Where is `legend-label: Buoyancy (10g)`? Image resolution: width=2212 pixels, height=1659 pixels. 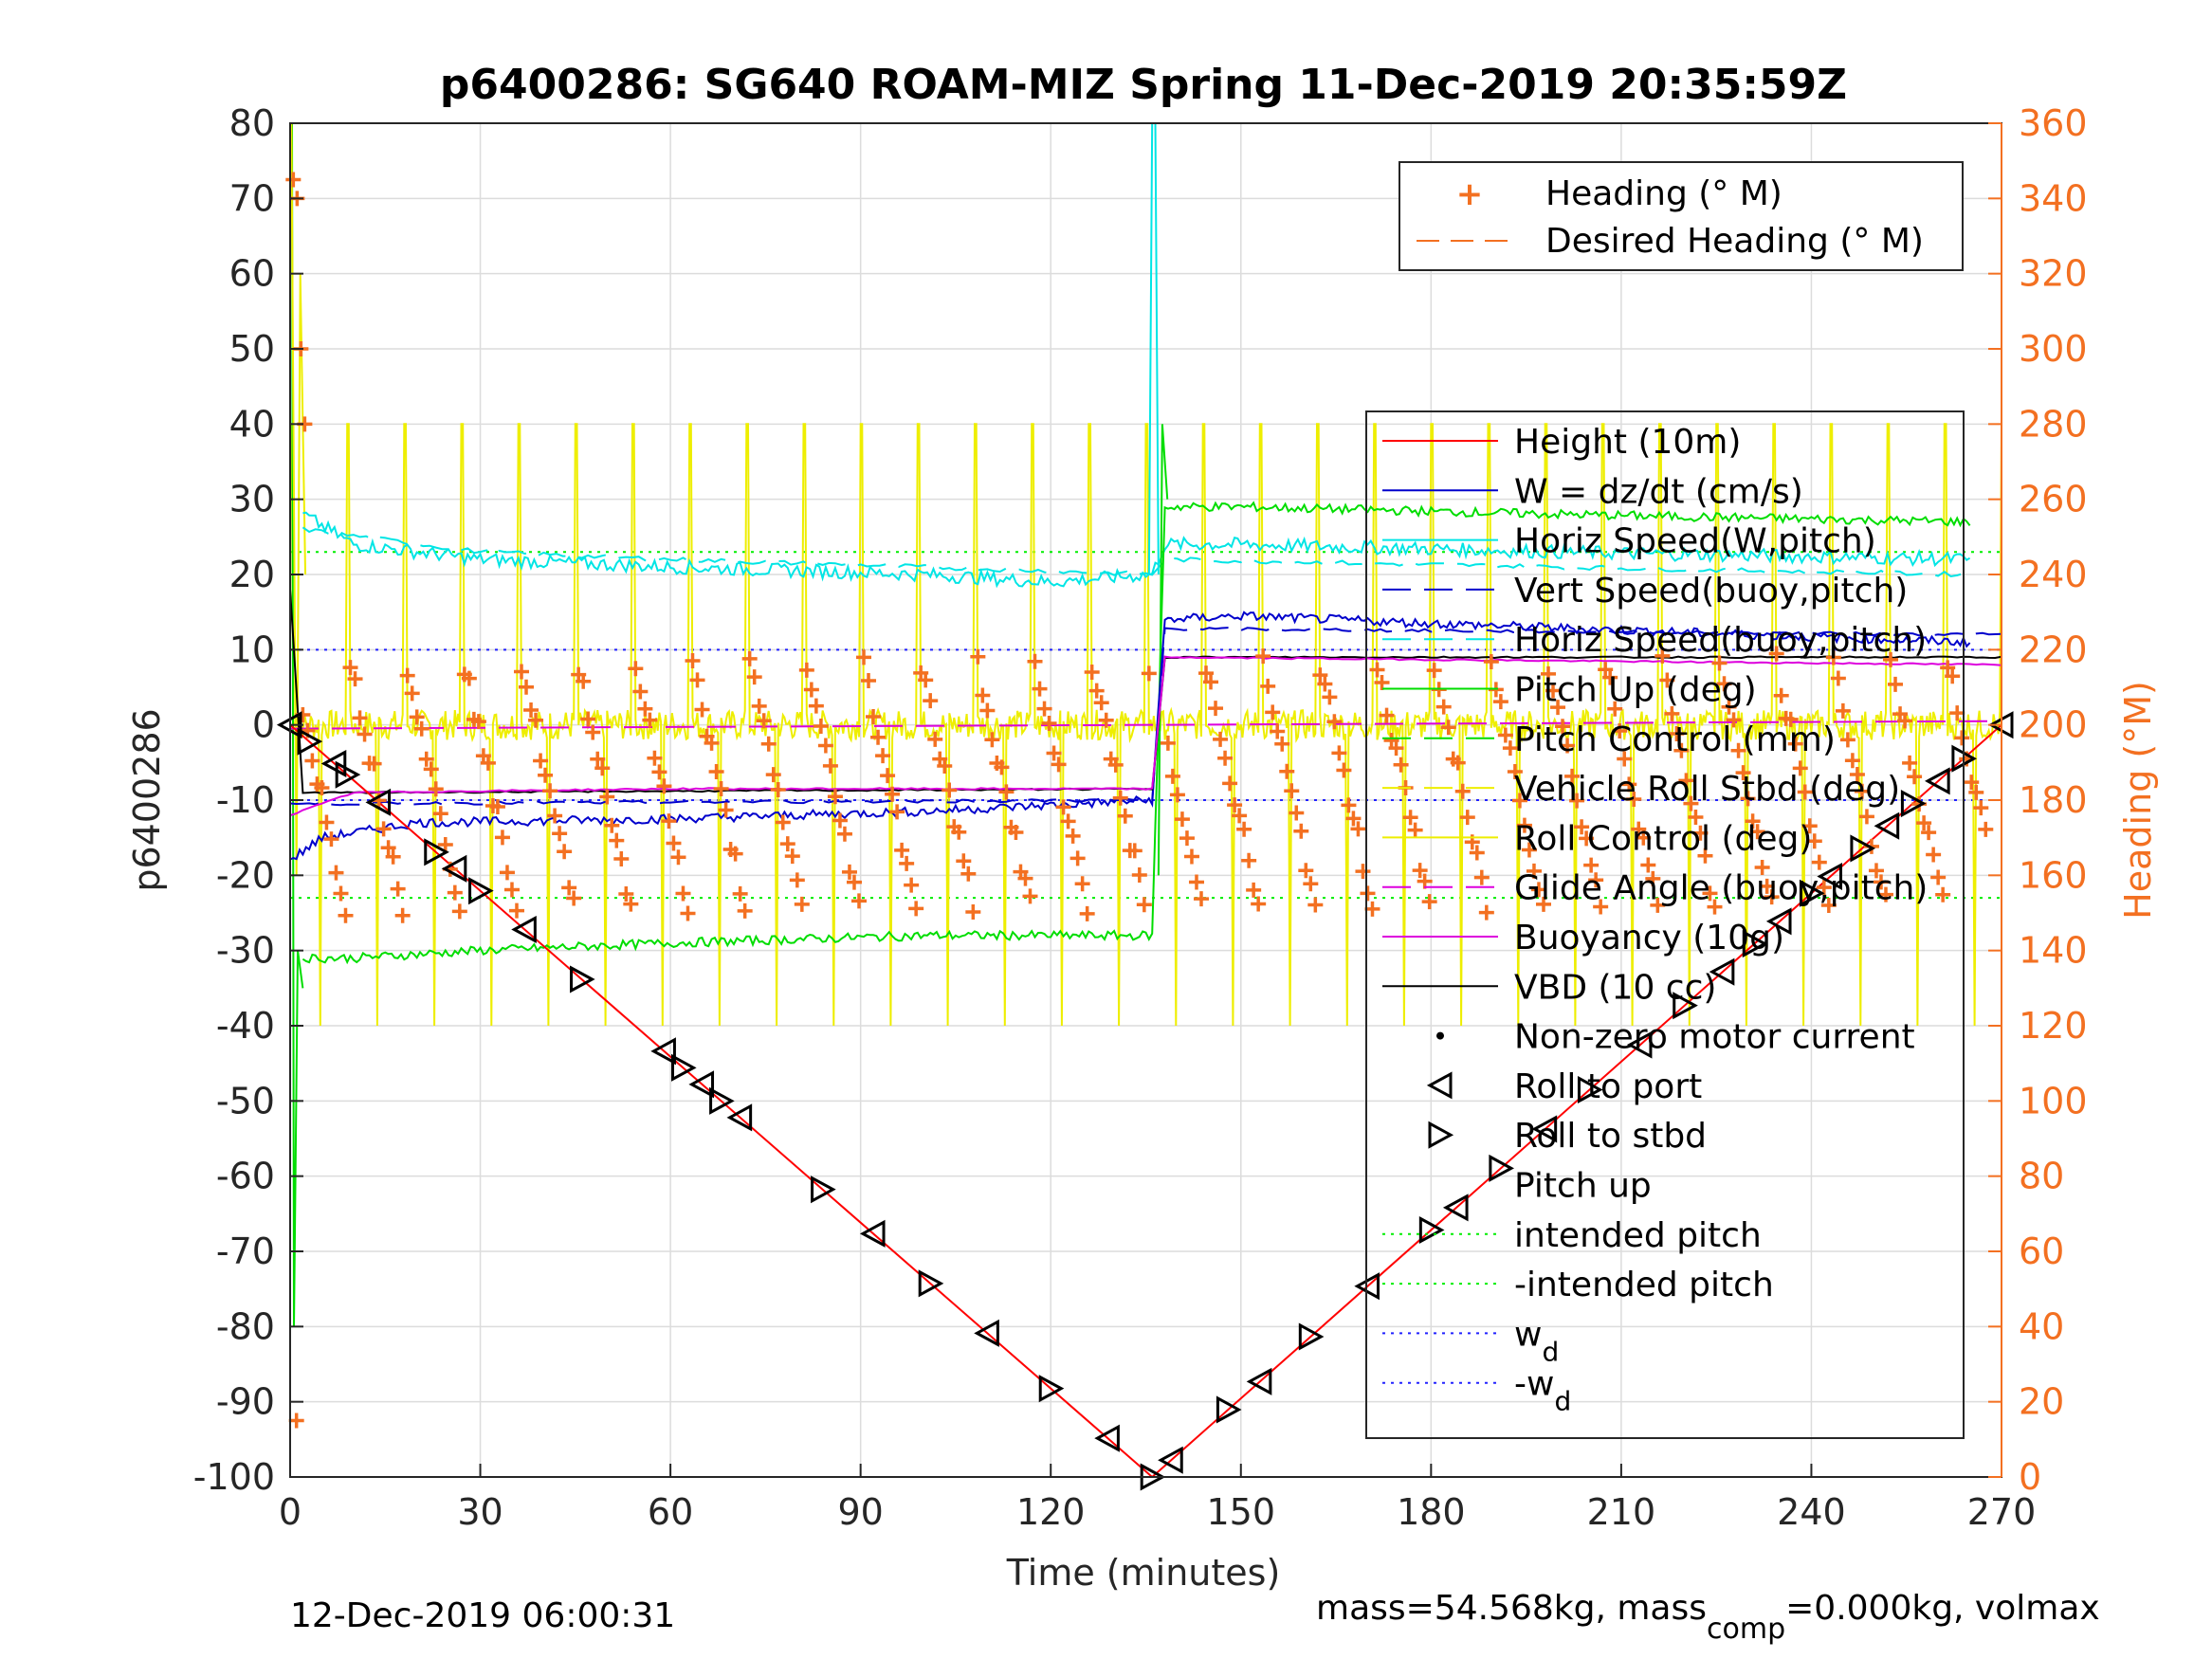 legend-label: Buoyancy (10g) is located at coordinates (1649, 938).